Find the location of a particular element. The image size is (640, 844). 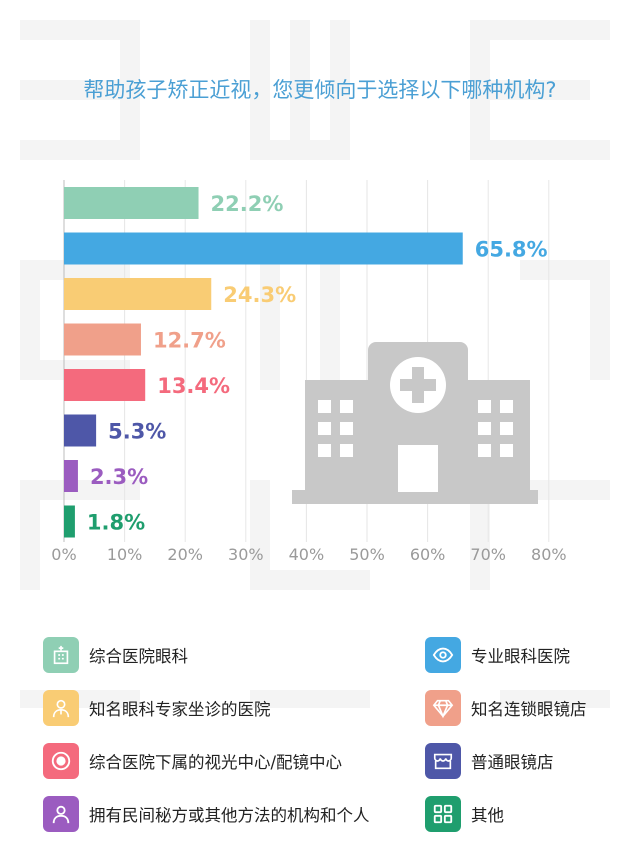

bar-value-label: 22.2% is located at coordinates (247, 204).